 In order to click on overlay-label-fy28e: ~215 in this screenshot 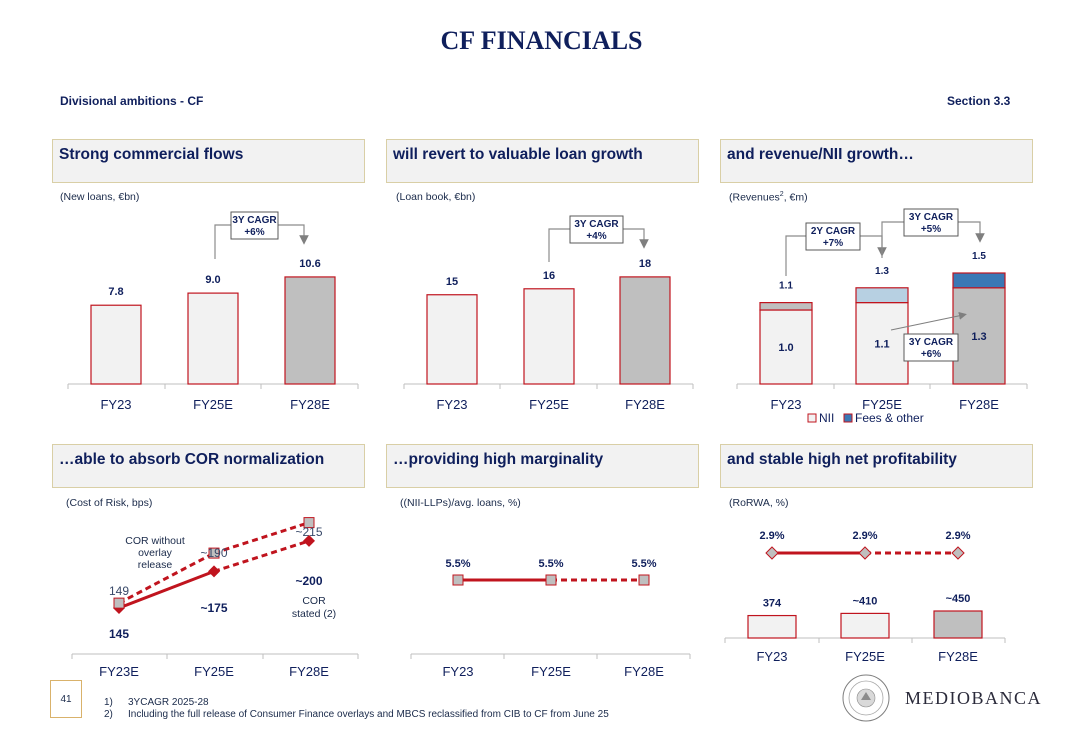, I will do `click(308, 532)`.